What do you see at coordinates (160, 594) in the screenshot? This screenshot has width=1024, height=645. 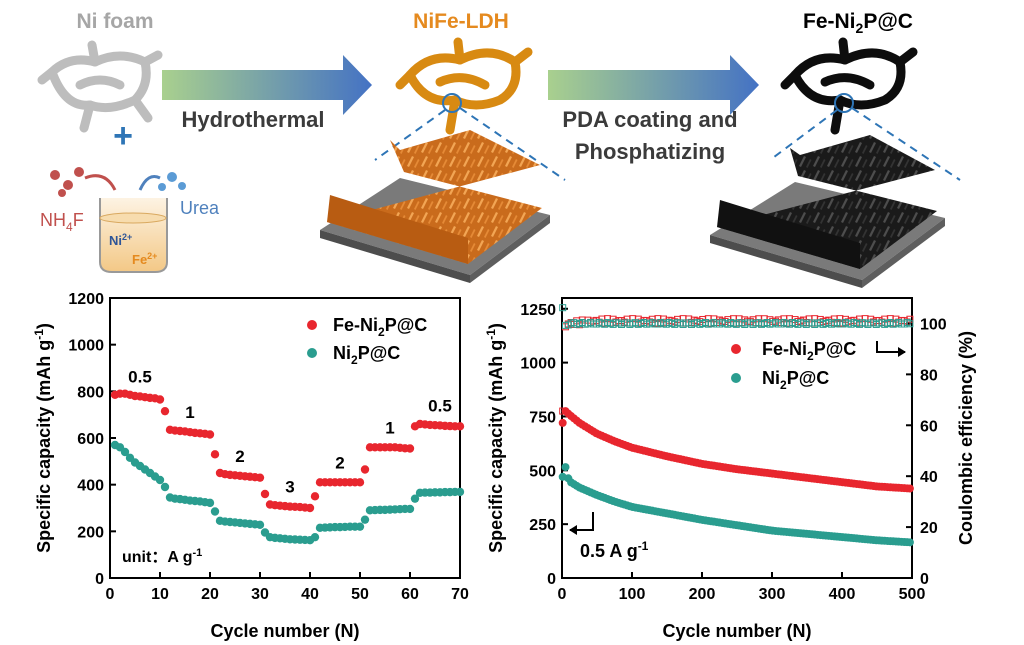 I see `rate-xtick-label: 10` at bounding box center [160, 594].